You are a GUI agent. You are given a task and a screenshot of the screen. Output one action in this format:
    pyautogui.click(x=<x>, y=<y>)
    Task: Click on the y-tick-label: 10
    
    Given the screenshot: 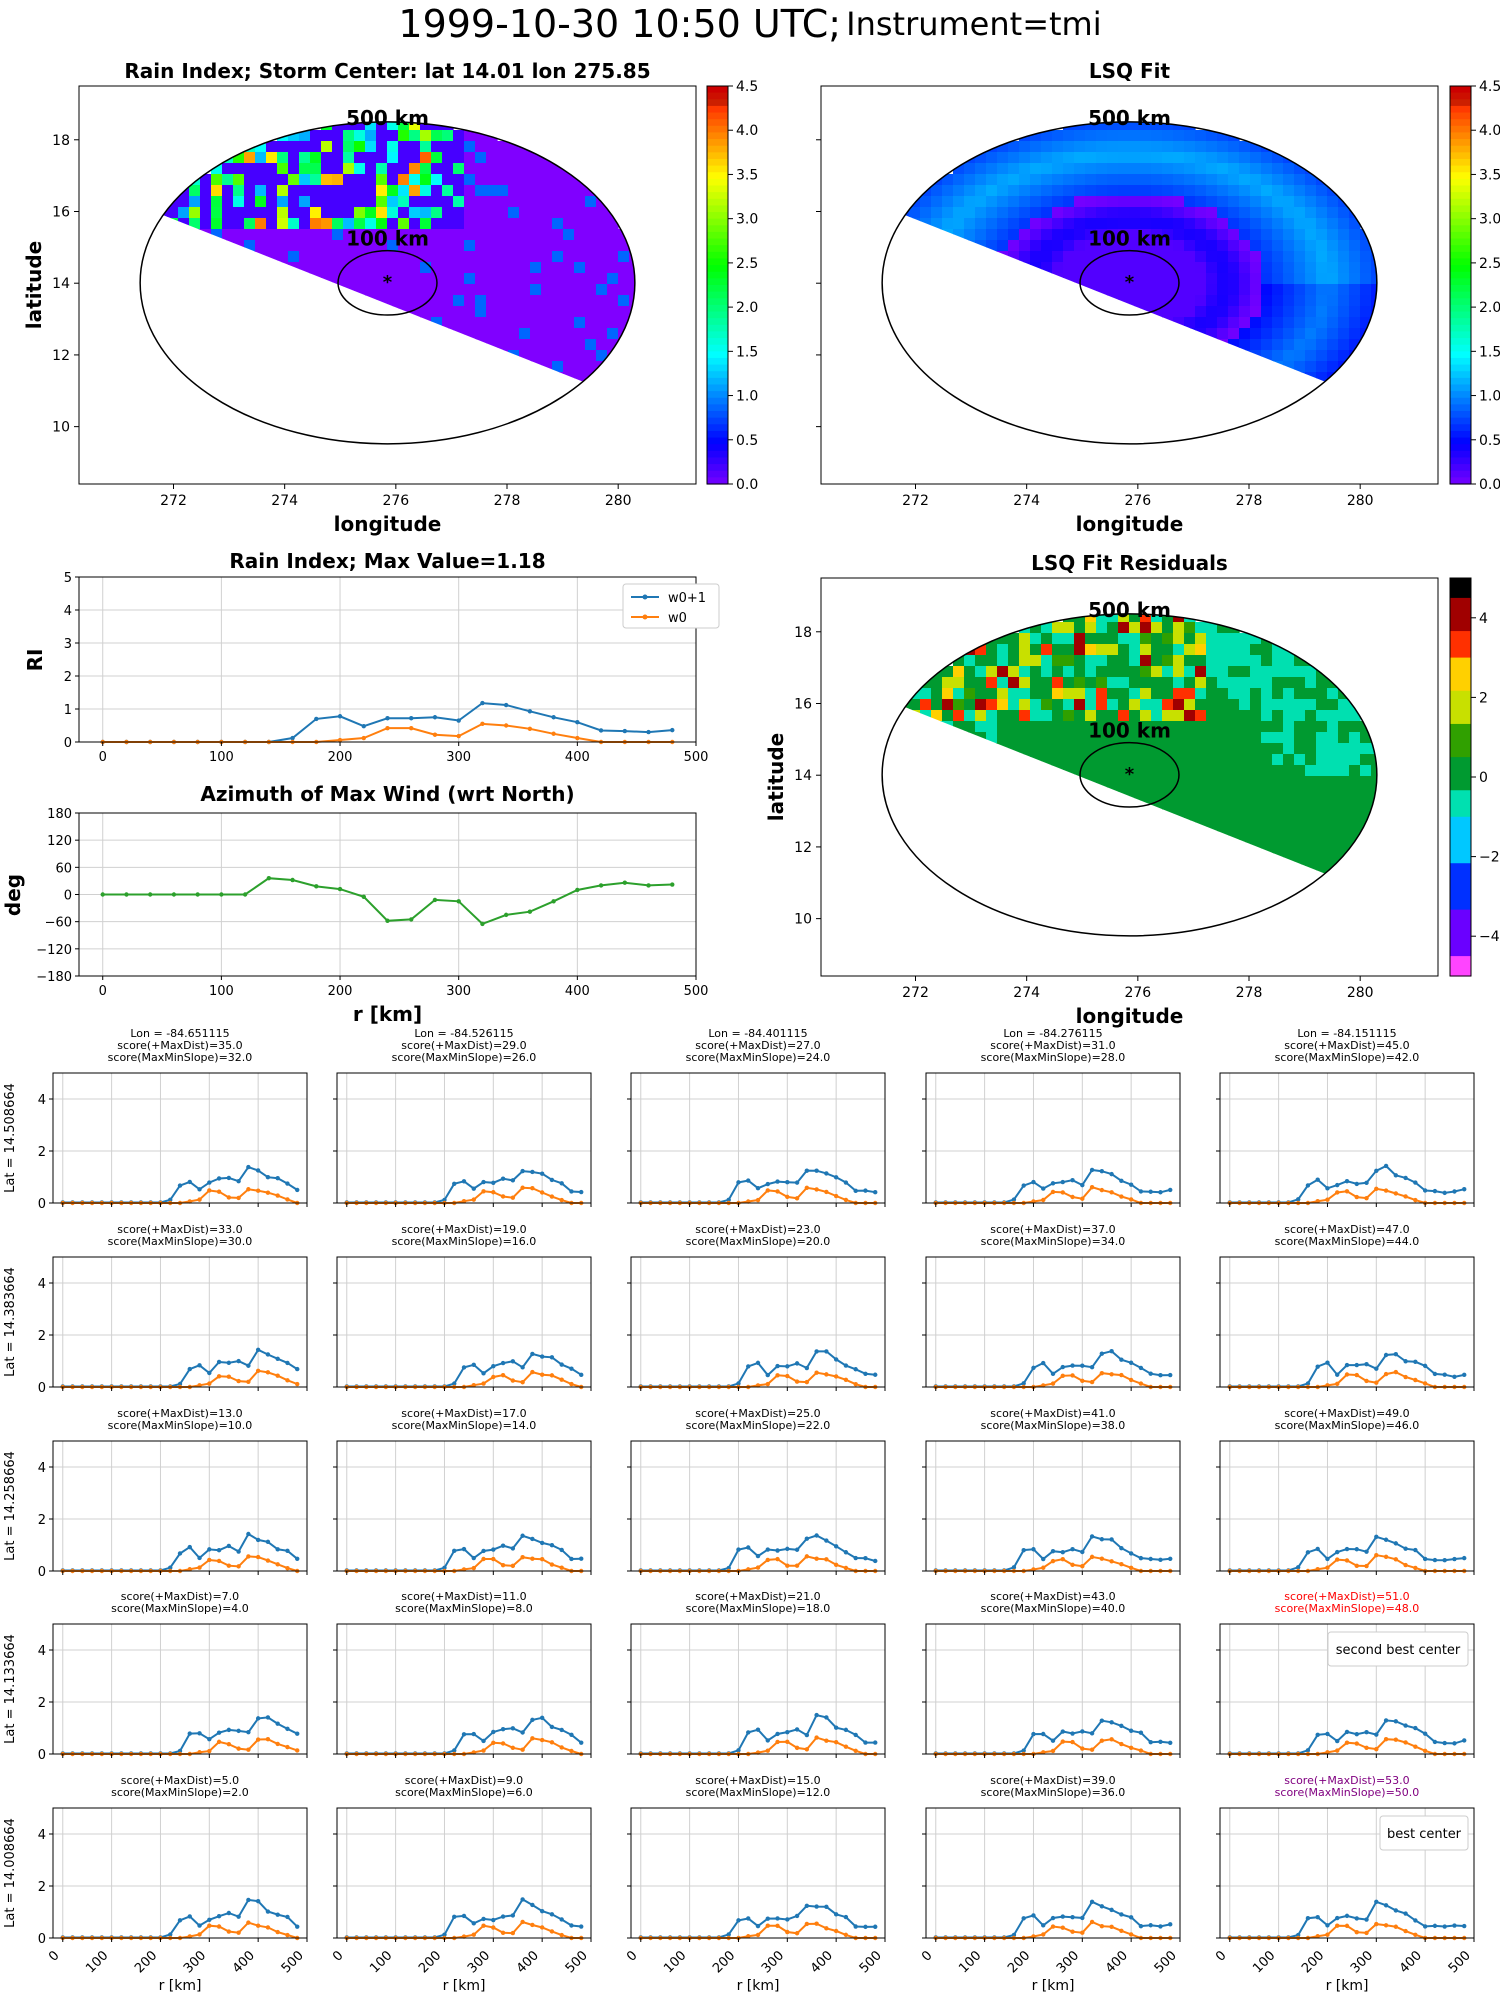 What is the action you would take?
    pyautogui.click(x=803, y=920)
    